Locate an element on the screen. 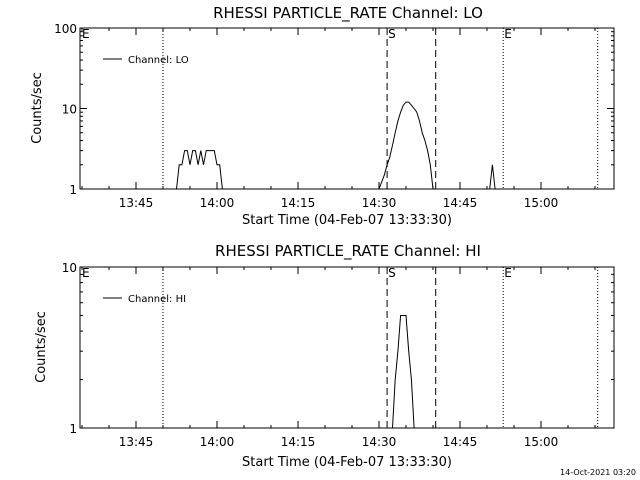 This screenshot has width=640, height=480. legend-hi: Channel: HI is located at coordinates (144, 299).